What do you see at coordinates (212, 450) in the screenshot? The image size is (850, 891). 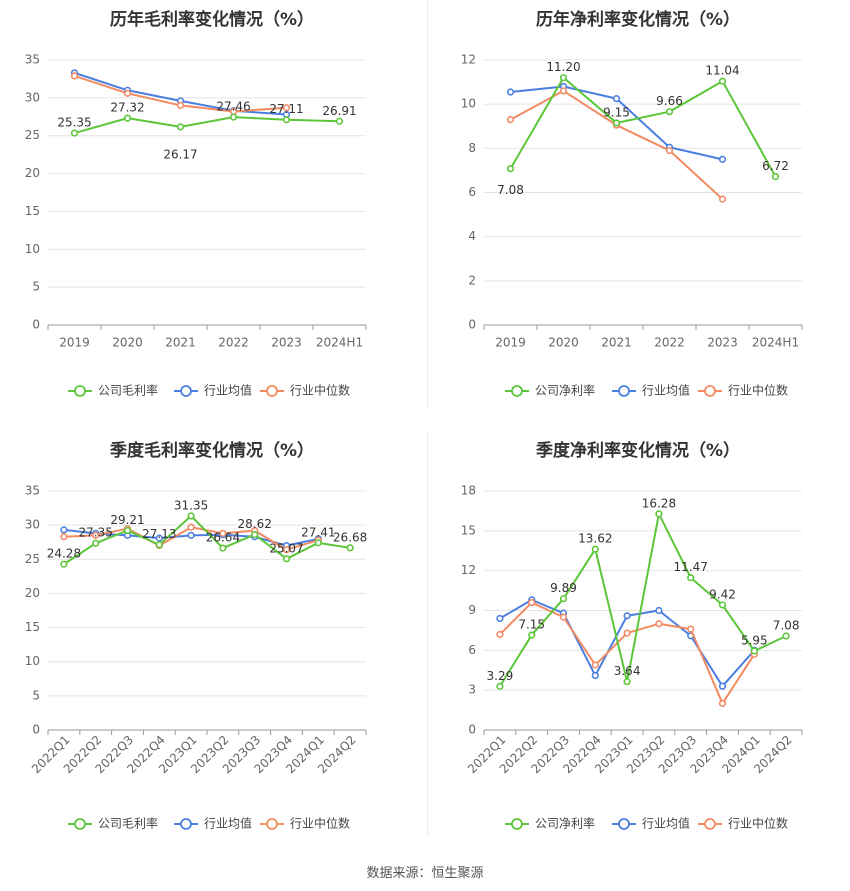 I see `chart-title: 季度毛利率变化情况（%）` at bounding box center [212, 450].